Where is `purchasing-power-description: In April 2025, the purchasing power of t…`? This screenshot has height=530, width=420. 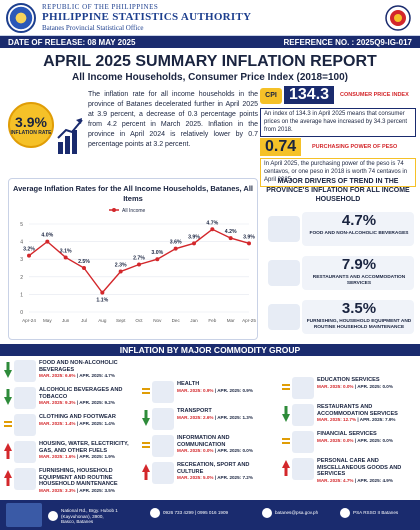 purchasing-power-description: In April 2025, the purchasing power of t… is located at coordinates (338, 173).